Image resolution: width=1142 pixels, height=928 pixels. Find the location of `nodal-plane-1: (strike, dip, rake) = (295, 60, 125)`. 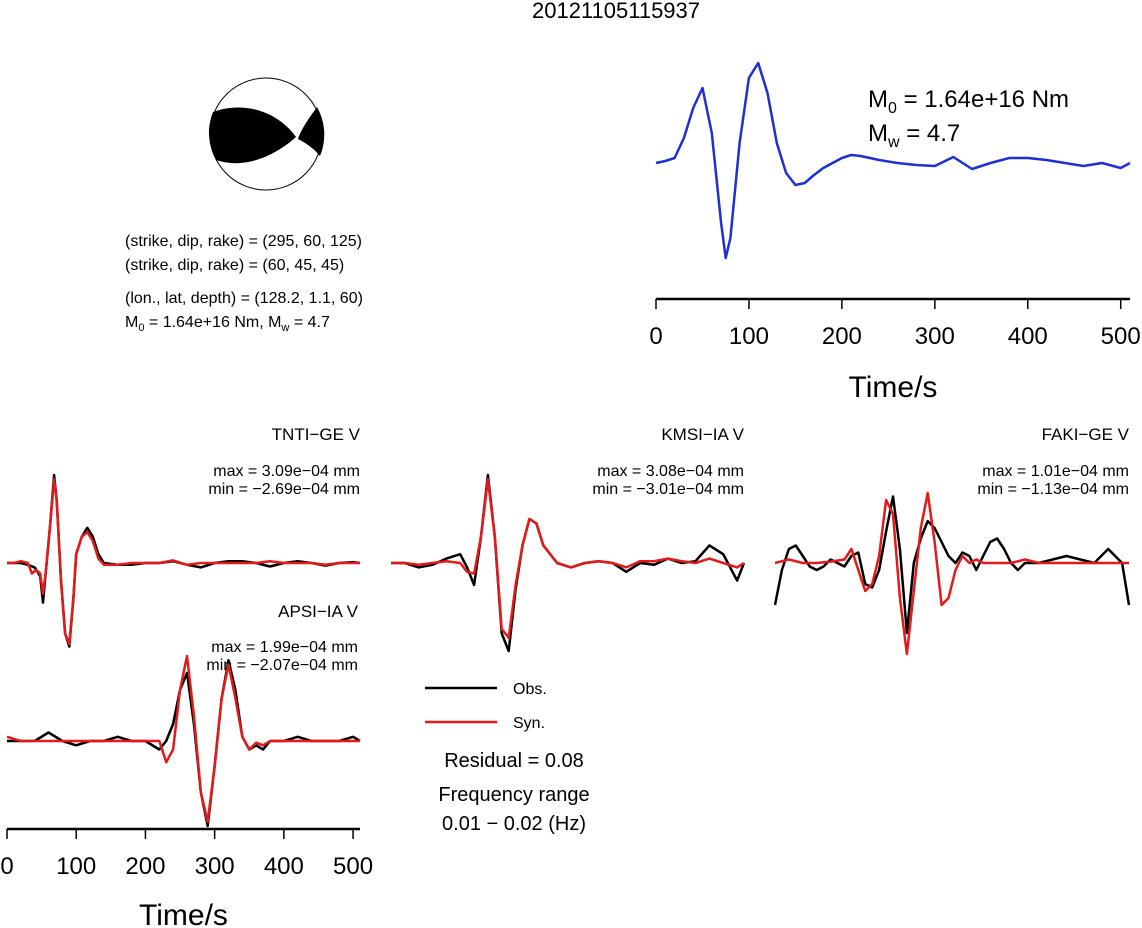

nodal-plane-1: (strike, dip, rake) = (295, 60, 125) is located at coordinates (243, 241).